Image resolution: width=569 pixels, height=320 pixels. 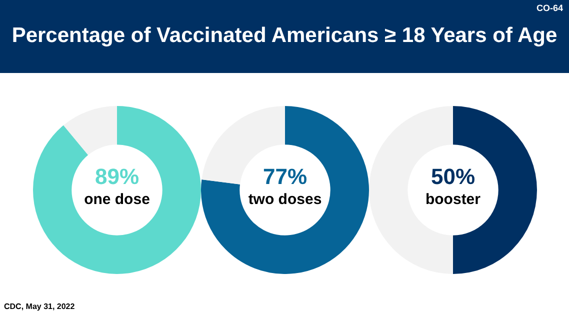 I want to click on slice-label: booster, so click(x=453, y=200).